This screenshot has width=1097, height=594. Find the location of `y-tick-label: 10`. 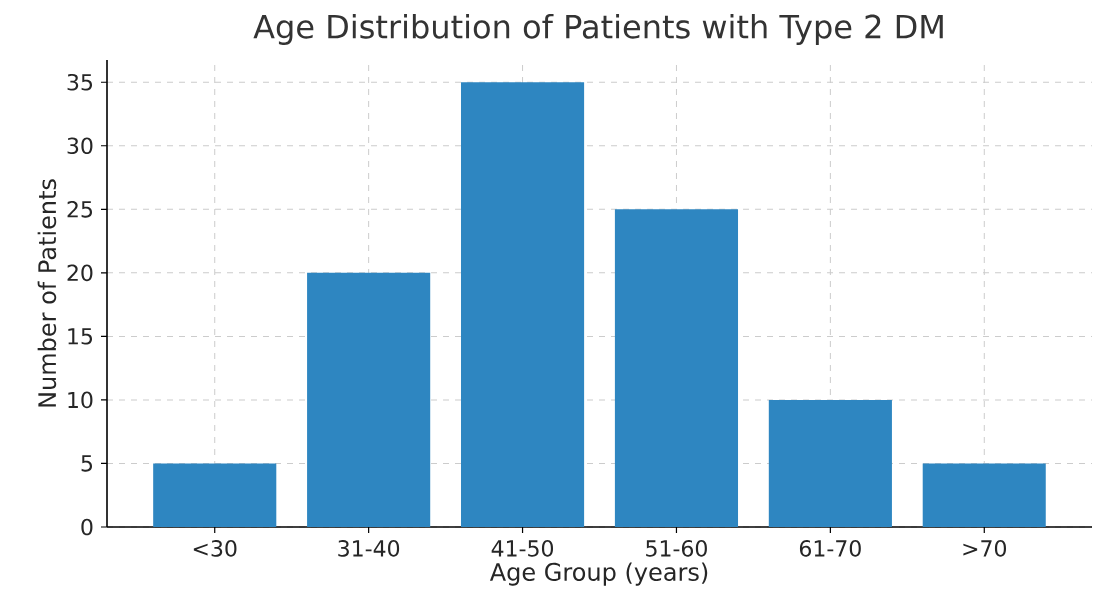

y-tick-label: 10 is located at coordinates (80, 400).